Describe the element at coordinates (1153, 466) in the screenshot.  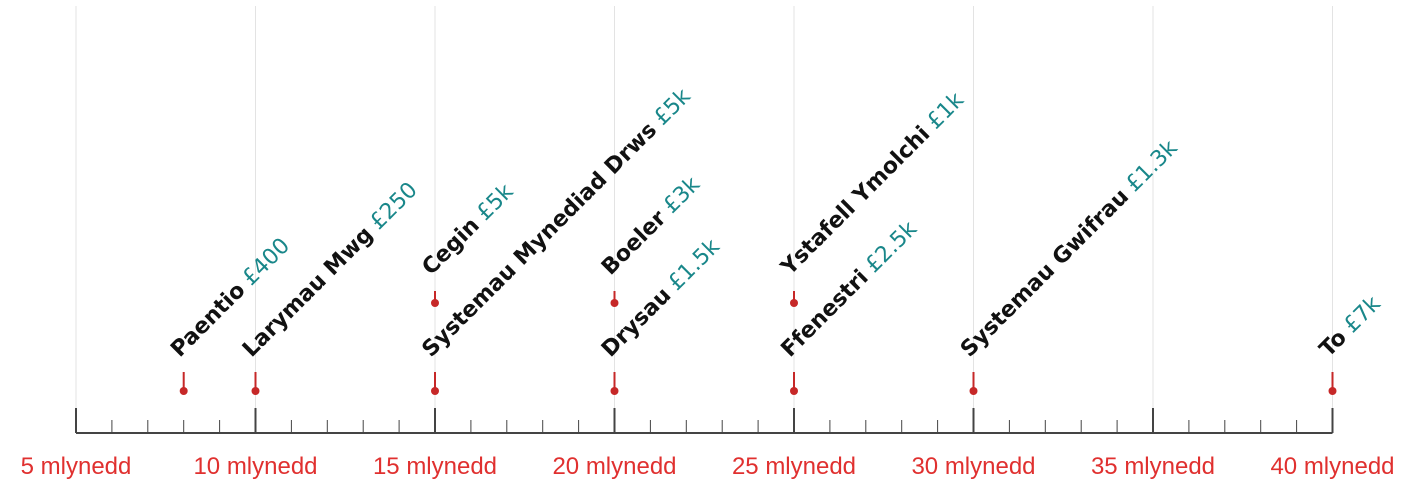
I see `axis-label: 35 mlynedd` at that location.